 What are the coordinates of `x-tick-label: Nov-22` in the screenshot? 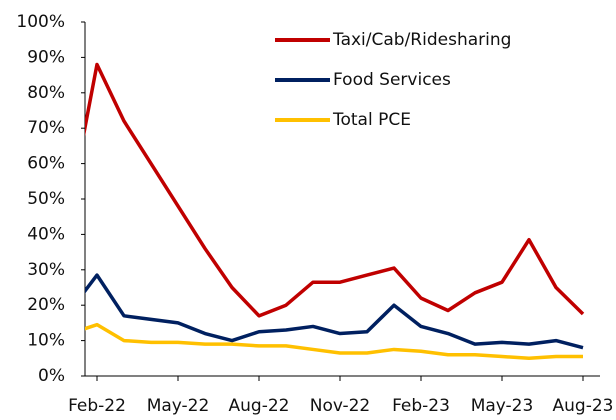 It's located at (340, 406).